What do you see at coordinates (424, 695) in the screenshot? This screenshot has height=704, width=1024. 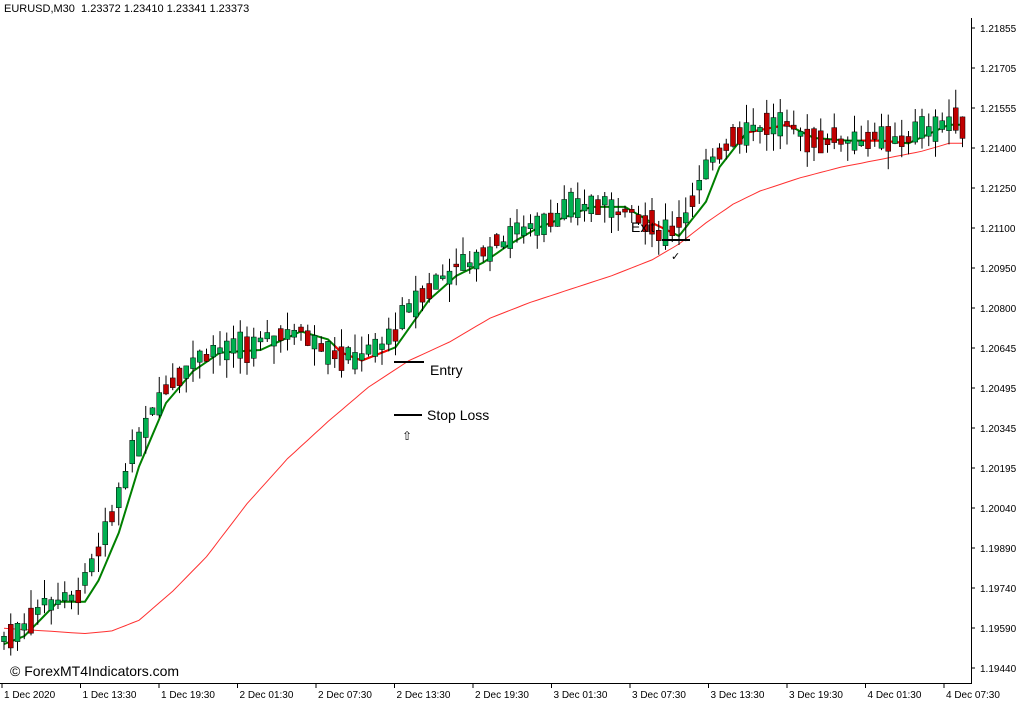 I see `time-tick-label: 2 Dec 13:30` at bounding box center [424, 695].